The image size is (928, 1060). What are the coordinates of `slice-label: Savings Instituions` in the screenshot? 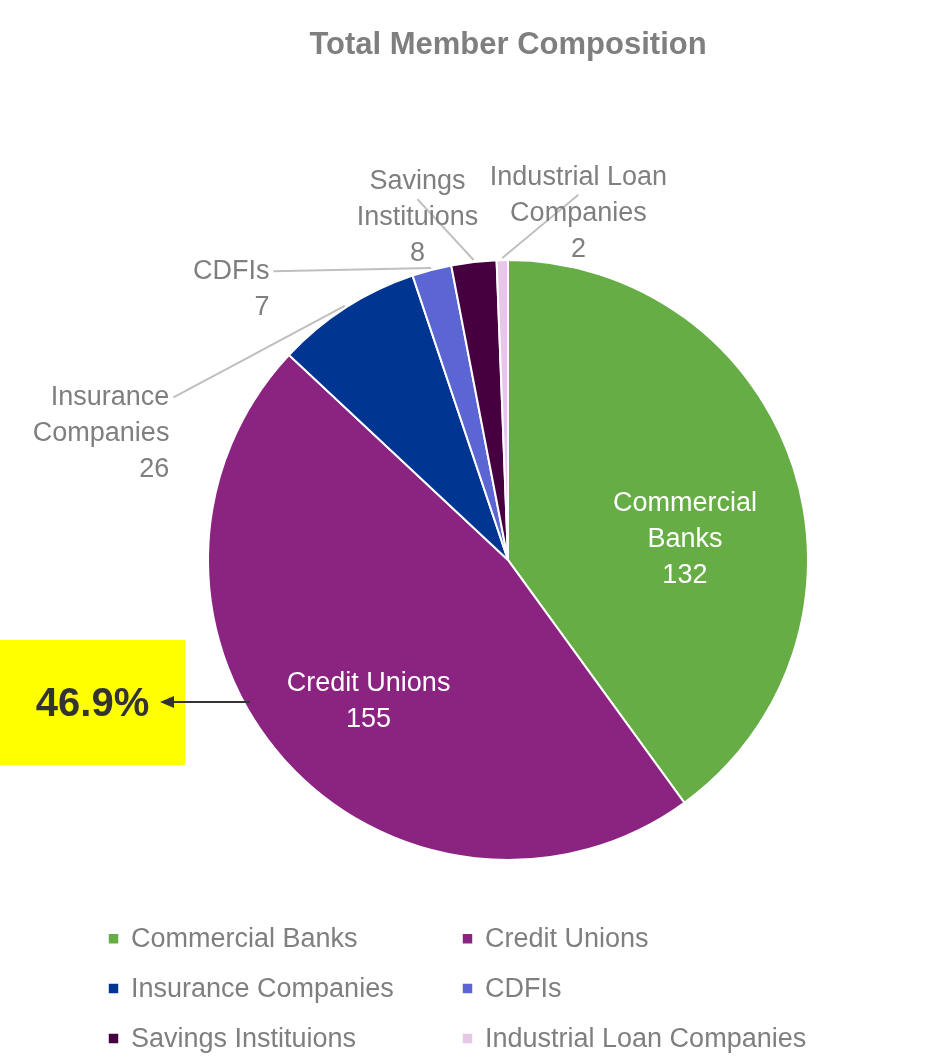 It's located at (417, 198).